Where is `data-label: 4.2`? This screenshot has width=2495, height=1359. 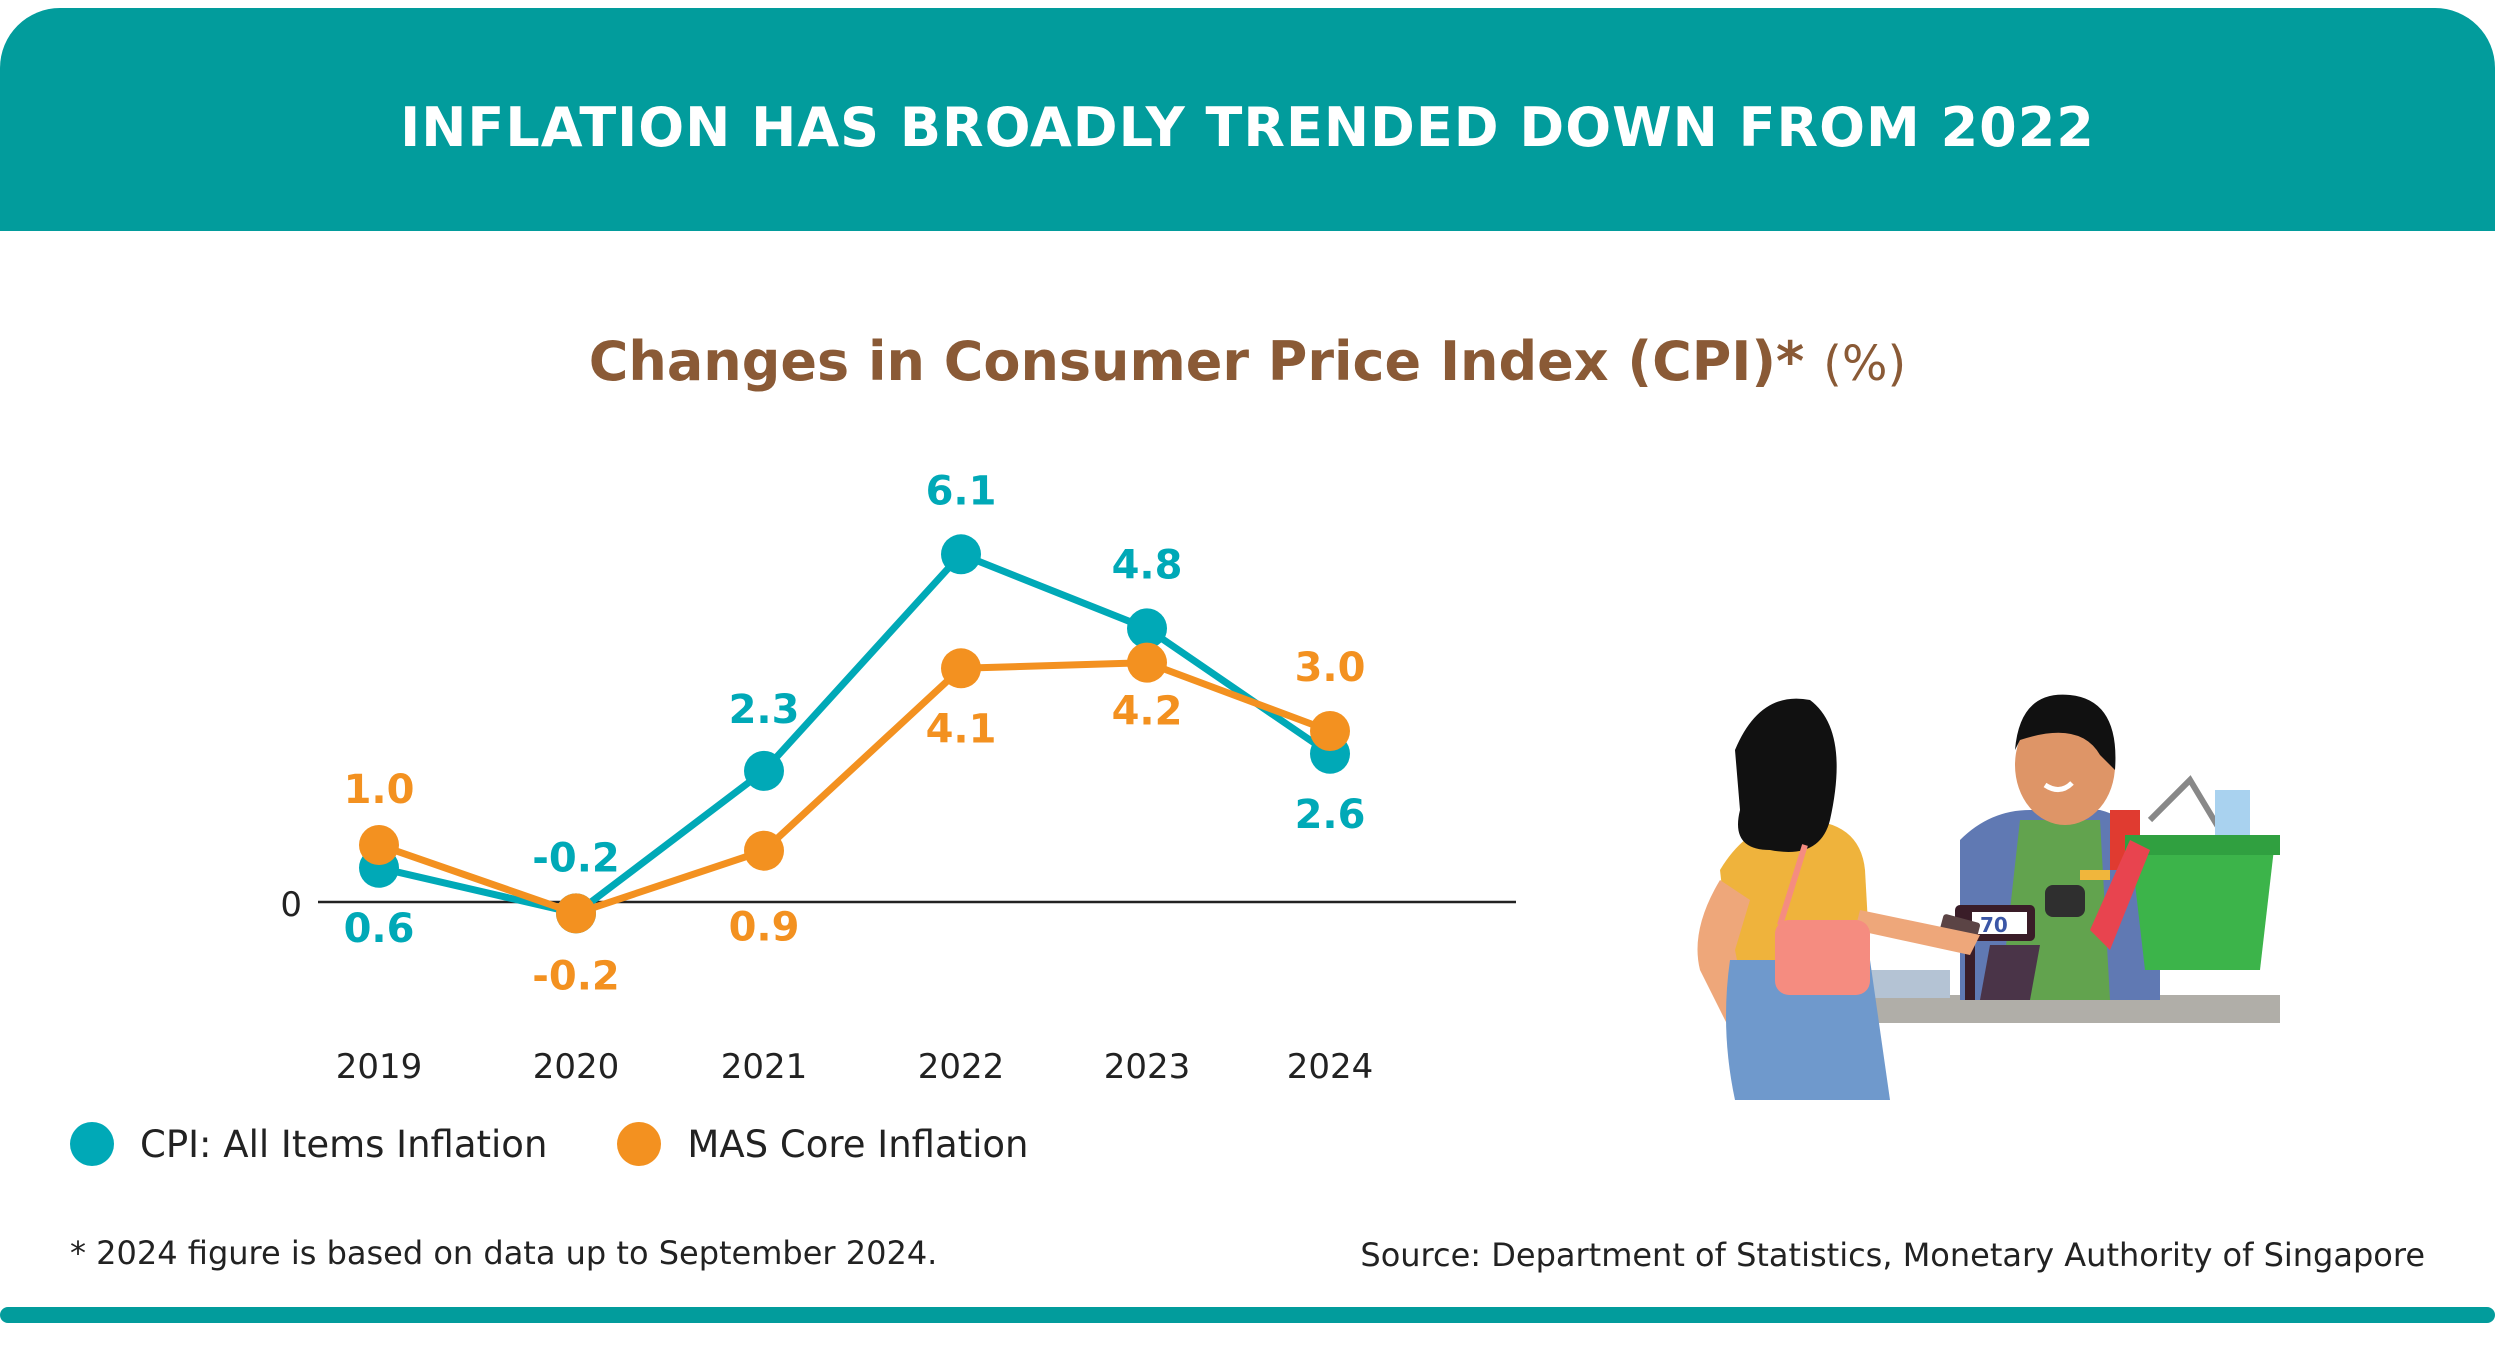 data-label: 4.2 is located at coordinates (1147, 712).